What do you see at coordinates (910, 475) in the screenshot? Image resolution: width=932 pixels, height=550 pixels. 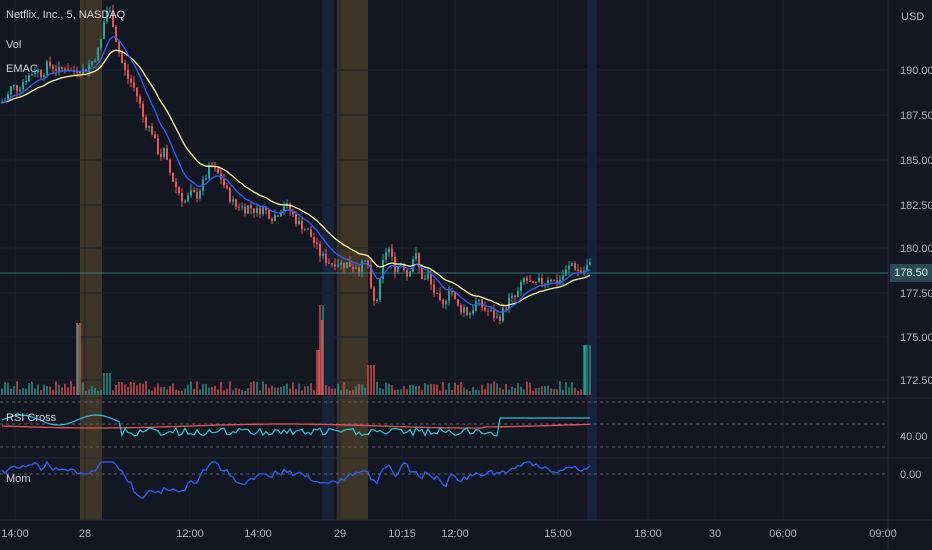 I see `mom-tick-label: 0.00` at bounding box center [910, 475].